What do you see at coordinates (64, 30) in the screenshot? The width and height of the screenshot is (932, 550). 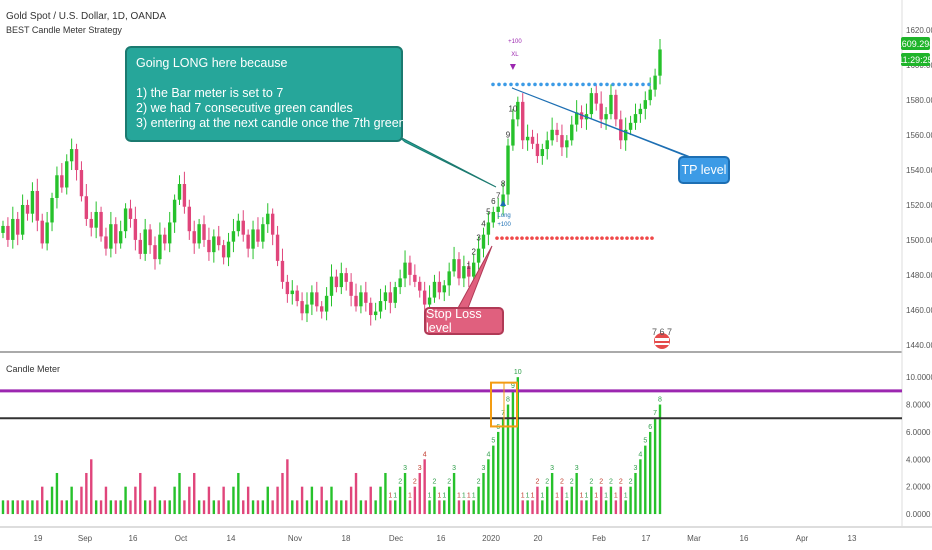 I see `strategy-title: BEST Candle Meter Strategy` at bounding box center [64, 30].